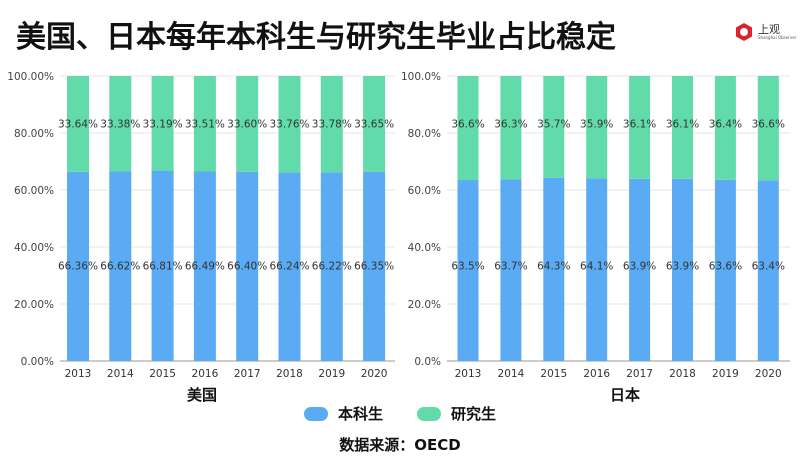  I want to click on data-label: 33.76%, so click(289, 125).